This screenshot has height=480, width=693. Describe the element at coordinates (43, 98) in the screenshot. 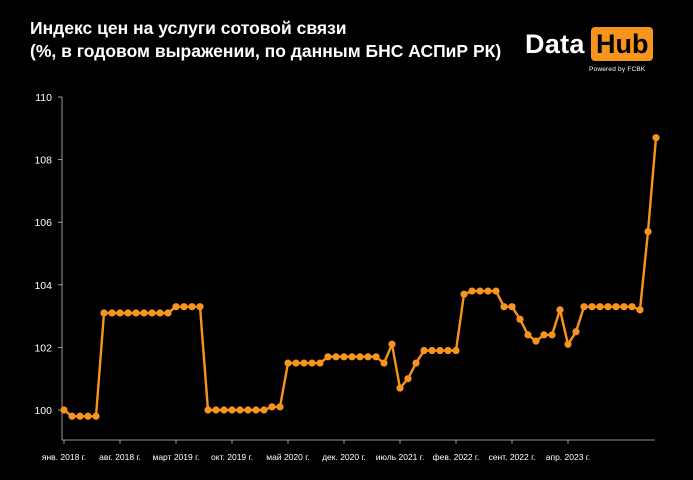

I see `y-tick-label: 110` at that location.